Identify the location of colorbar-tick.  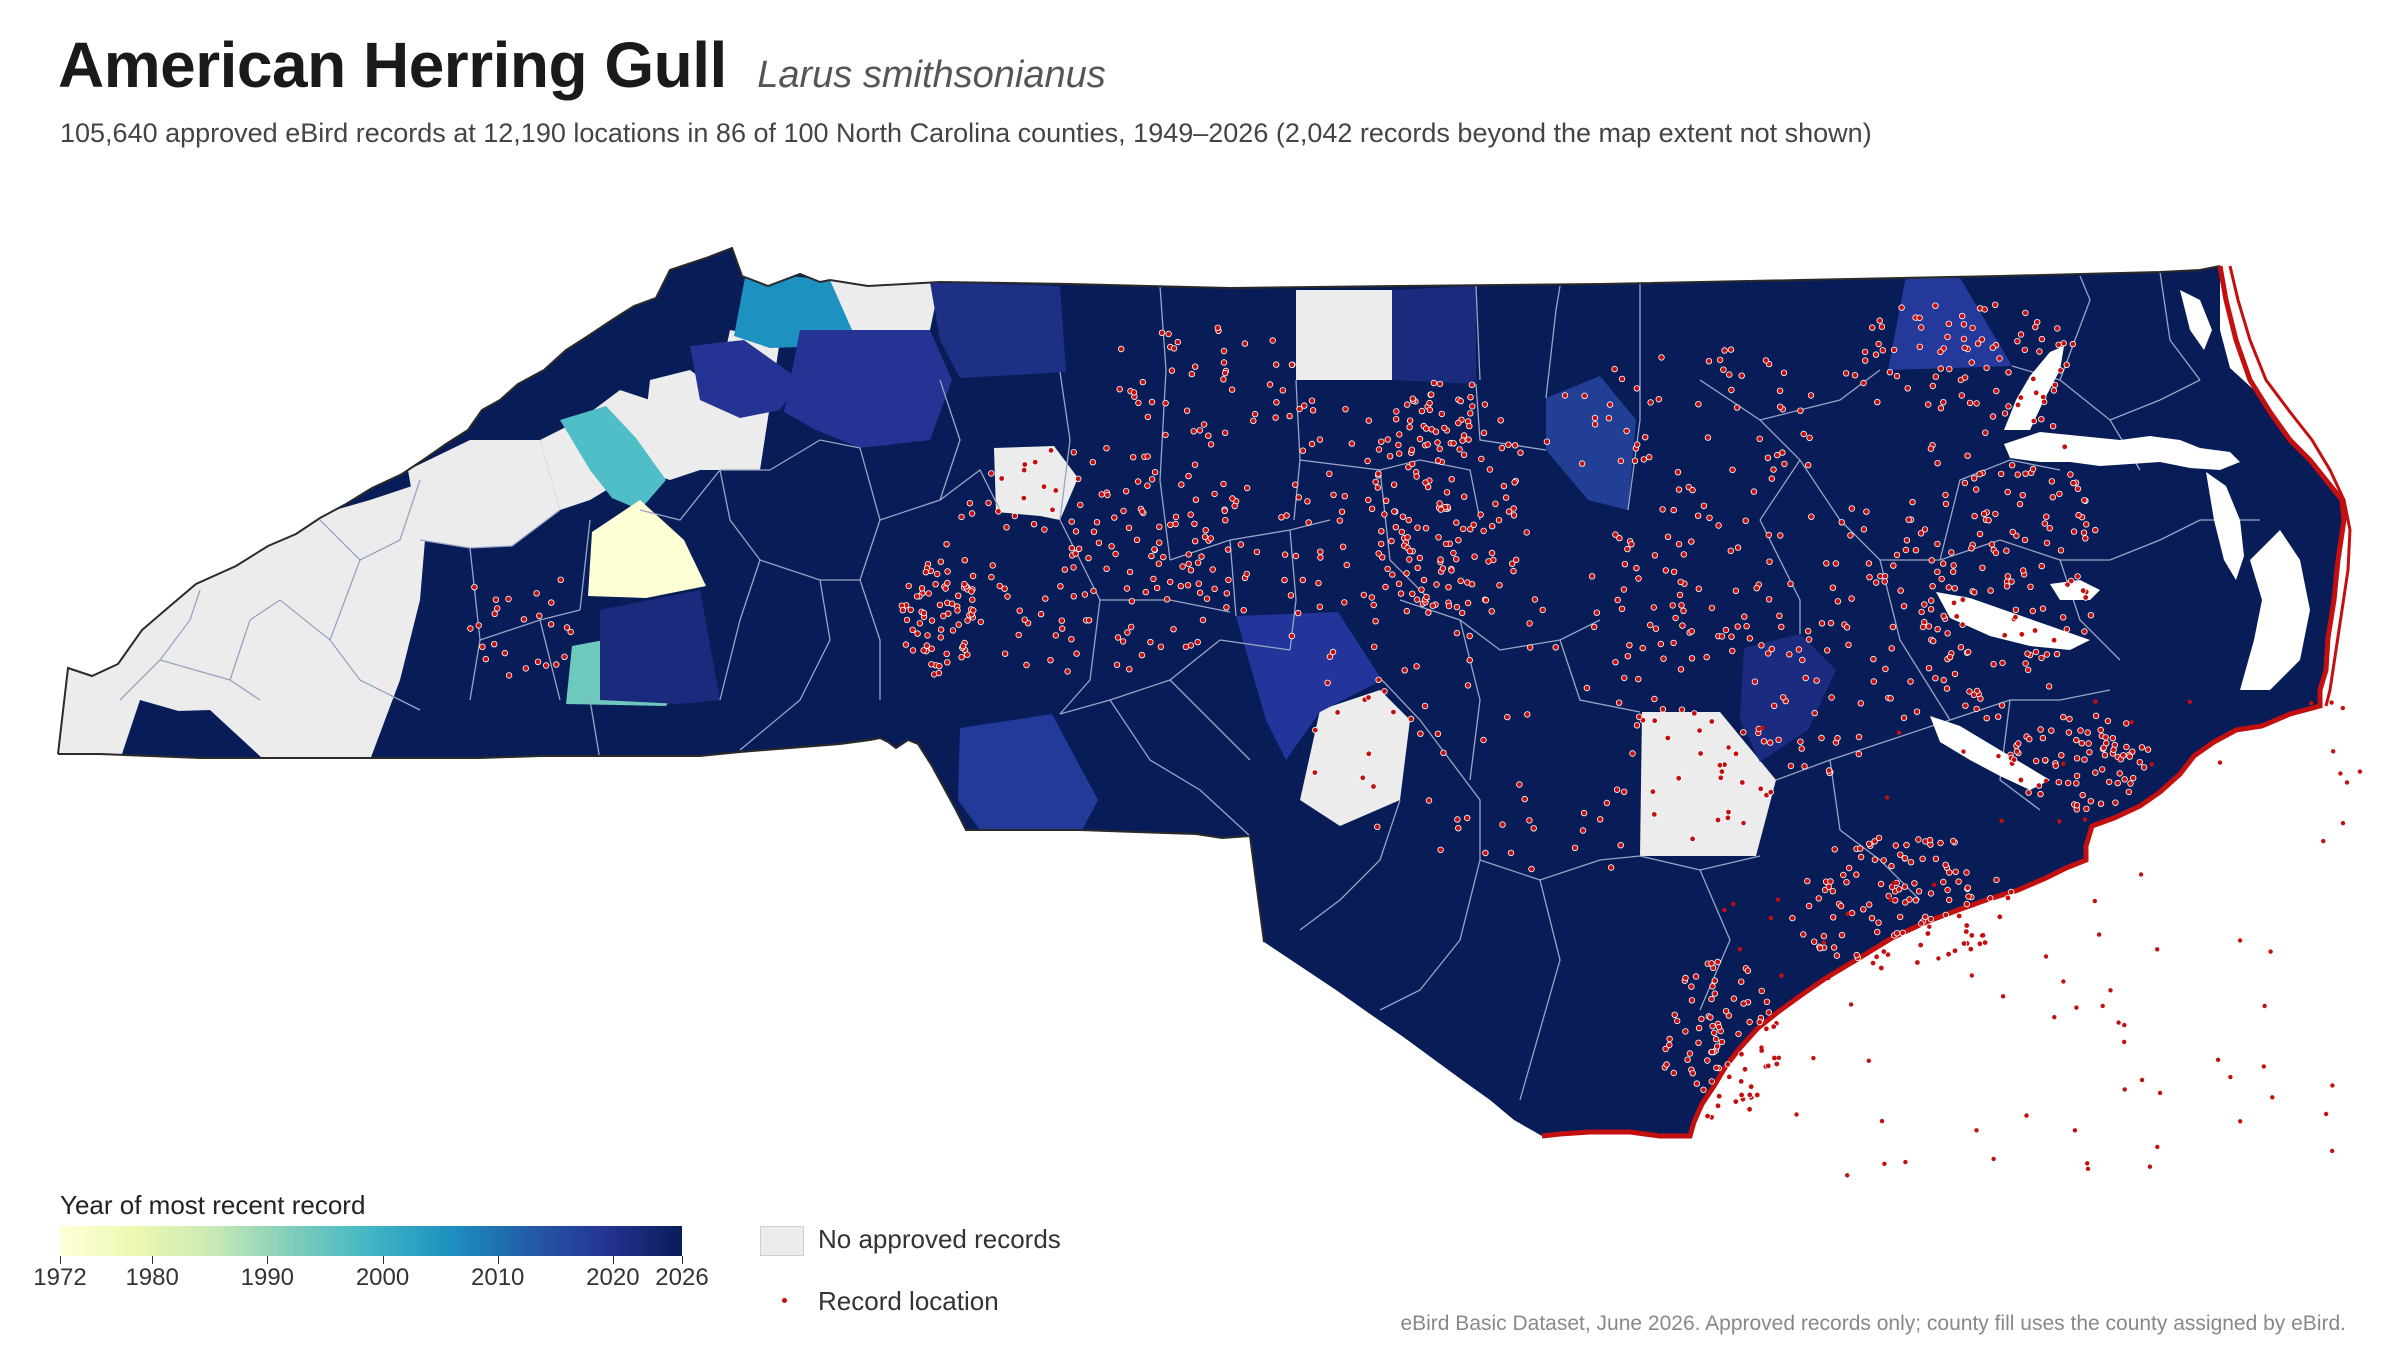
(153, 1260).